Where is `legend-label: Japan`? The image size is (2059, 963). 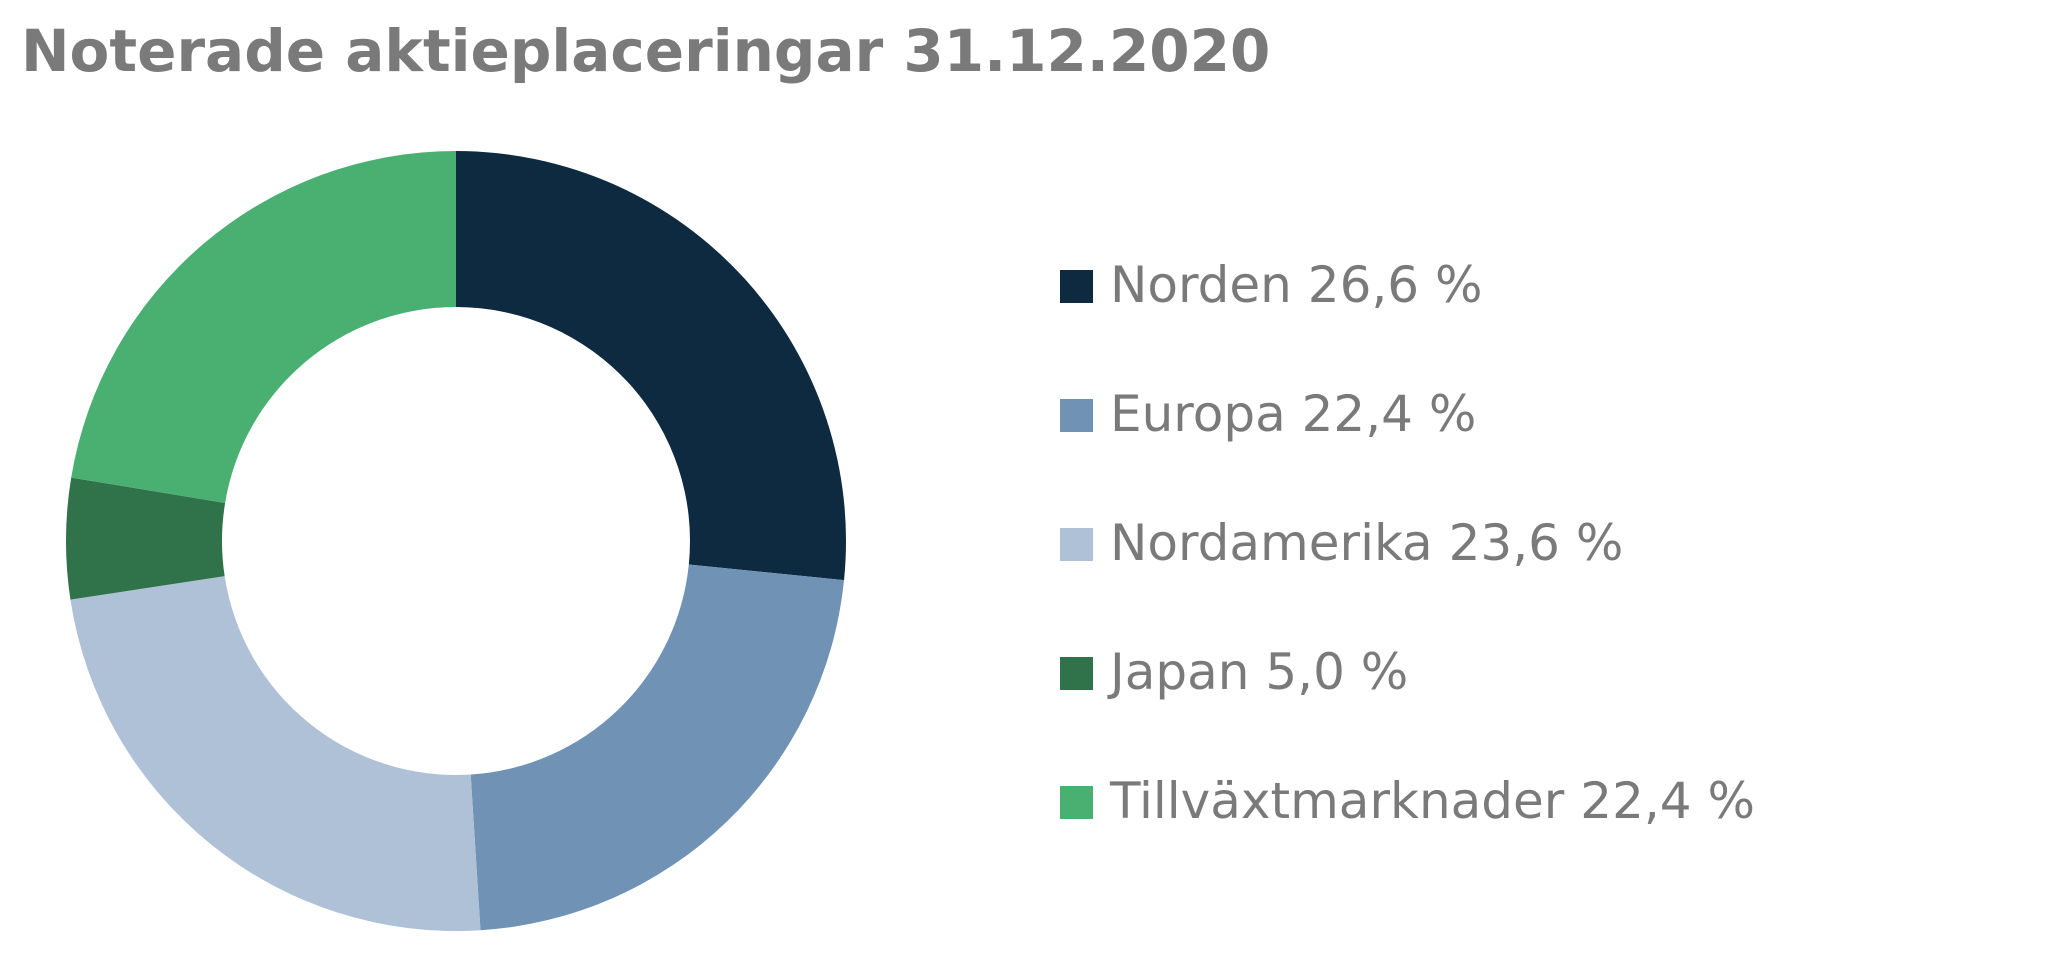
legend-label: Japan is located at coordinates (1178, 672).